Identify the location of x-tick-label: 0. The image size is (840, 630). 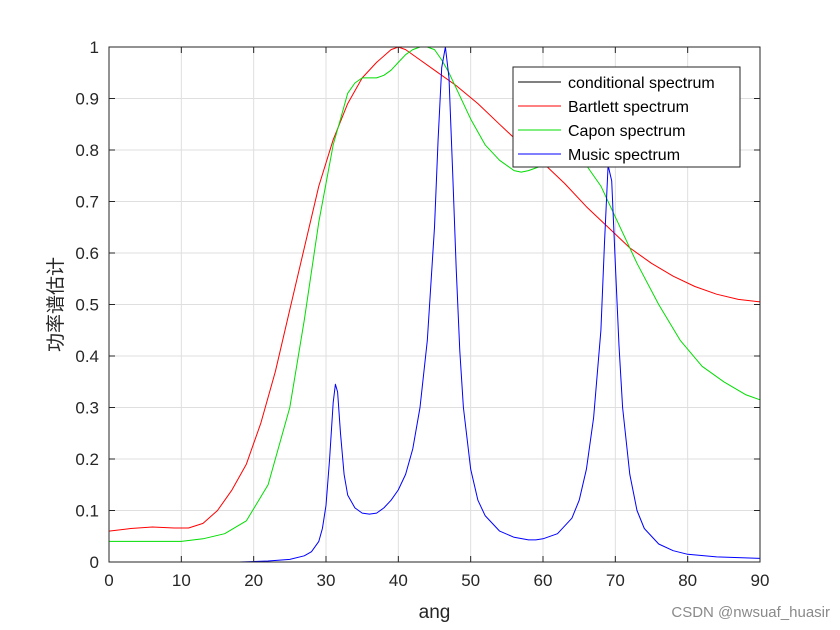
(108, 580).